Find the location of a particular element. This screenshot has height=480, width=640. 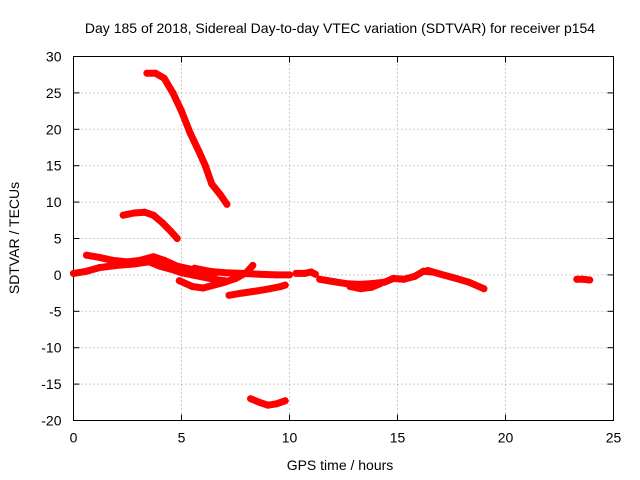

x-tick-label: 5 is located at coordinates (182, 438).